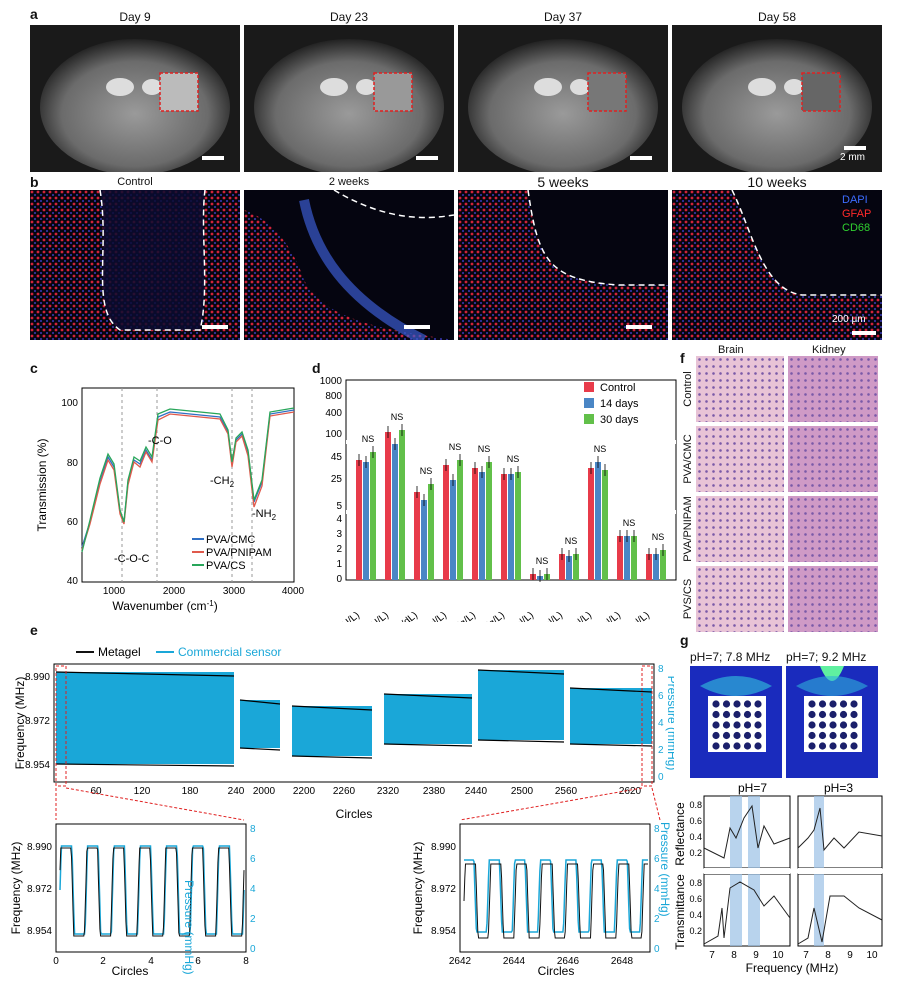 Image resolution: width=898 pixels, height=982 pixels. Describe the element at coordinates (20, 723) in the screenshot. I see `y-axis-label: Frequency (MHz)` at that location.